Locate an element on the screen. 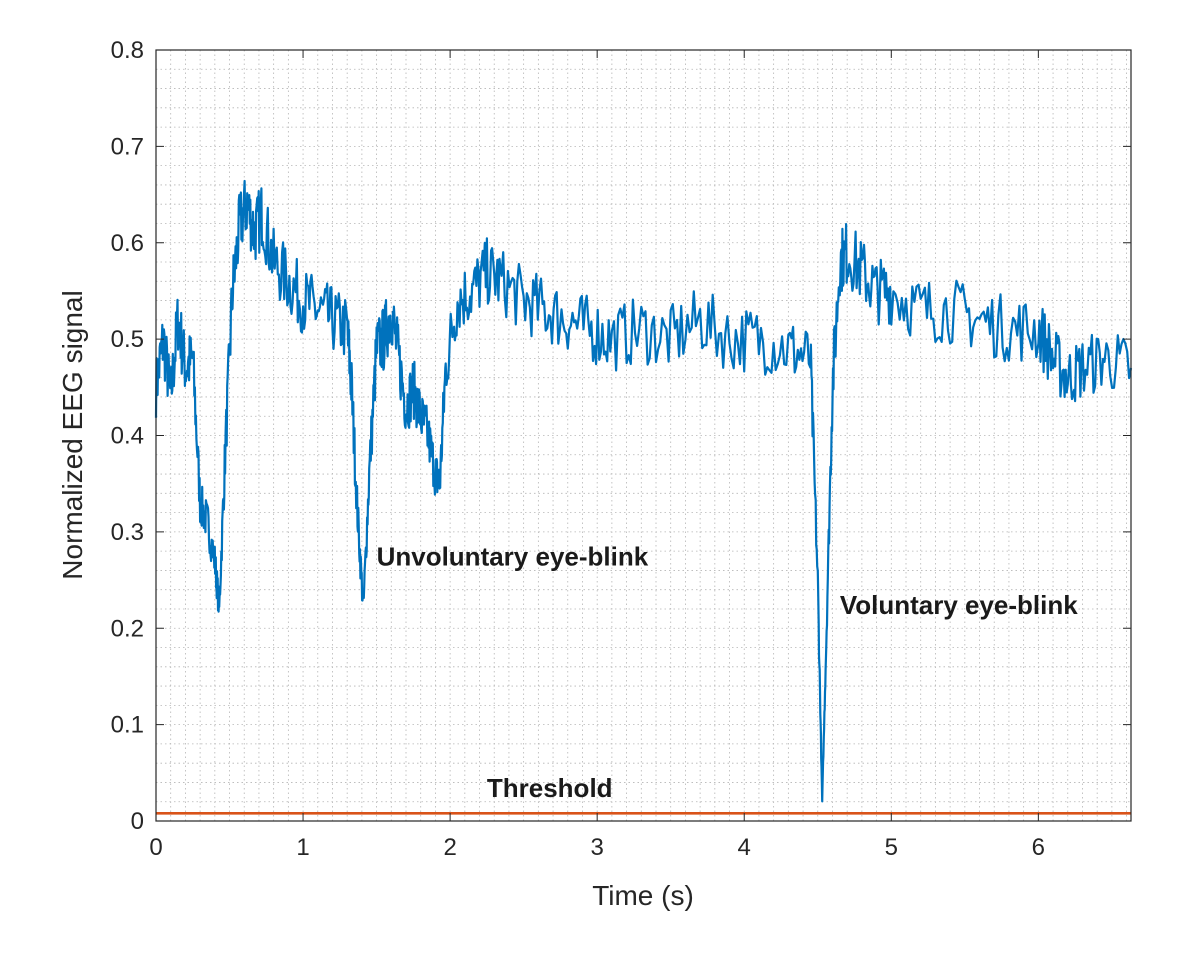  x-tick-label: 4 is located at coordinates (744, 847).